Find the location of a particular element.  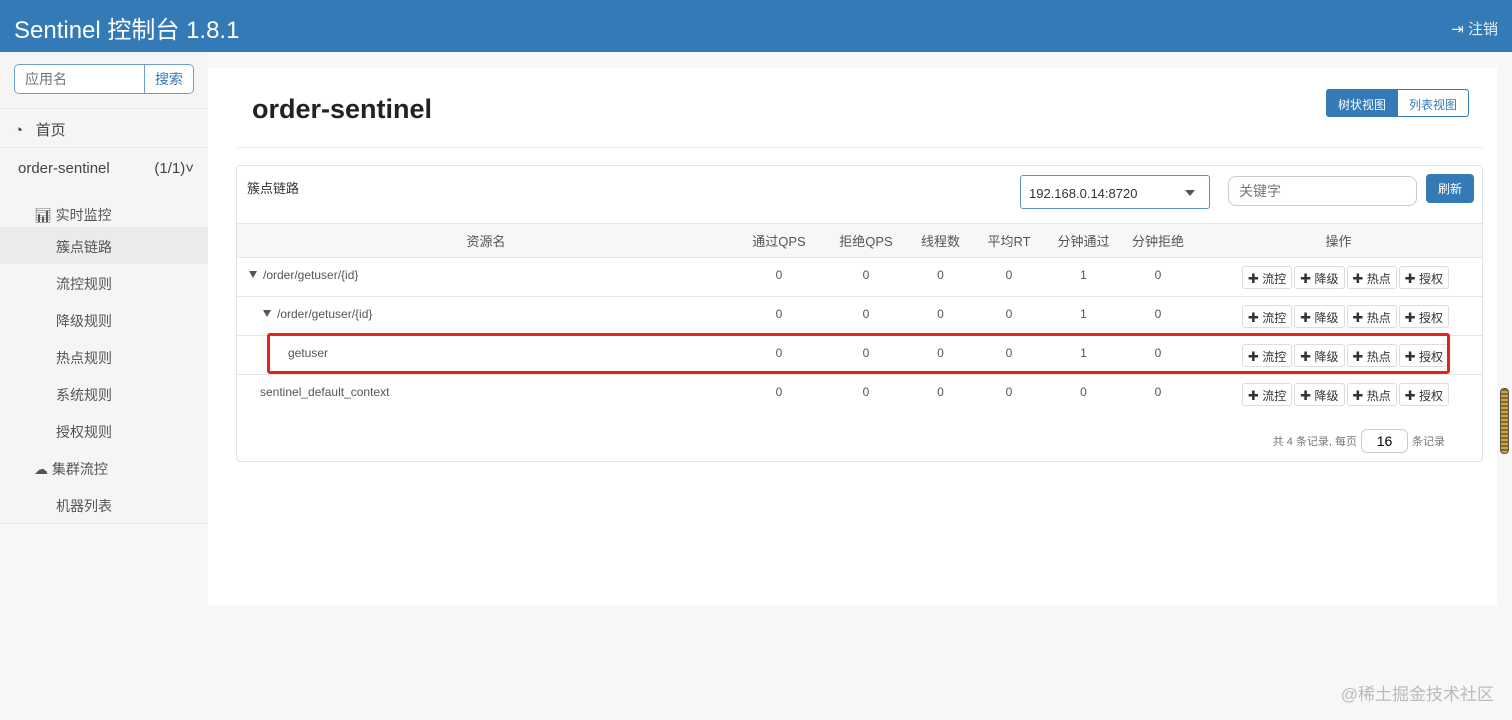

column-header: 操作 is located at coordinates (1338, 240).